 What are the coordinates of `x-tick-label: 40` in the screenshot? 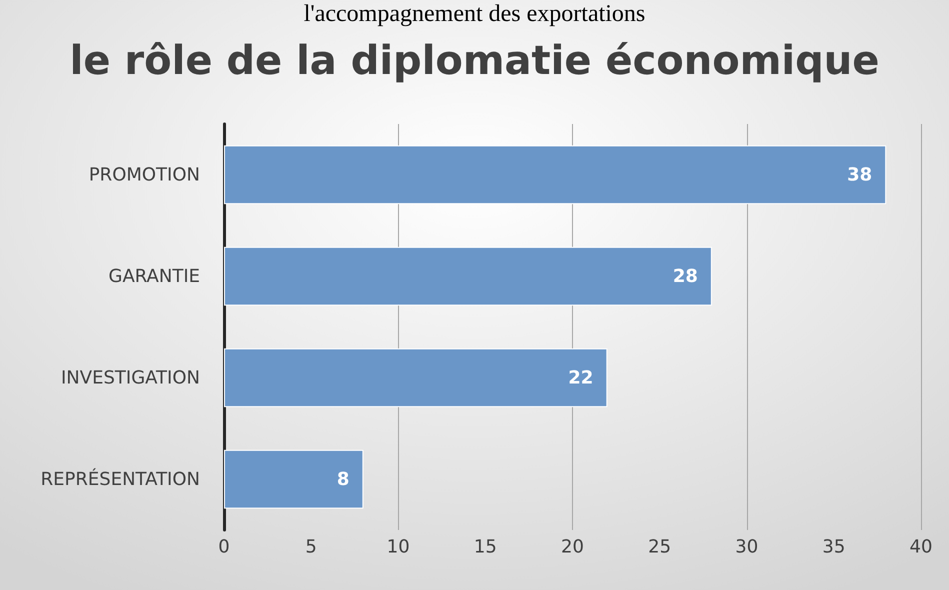 It's located at (921, 547).